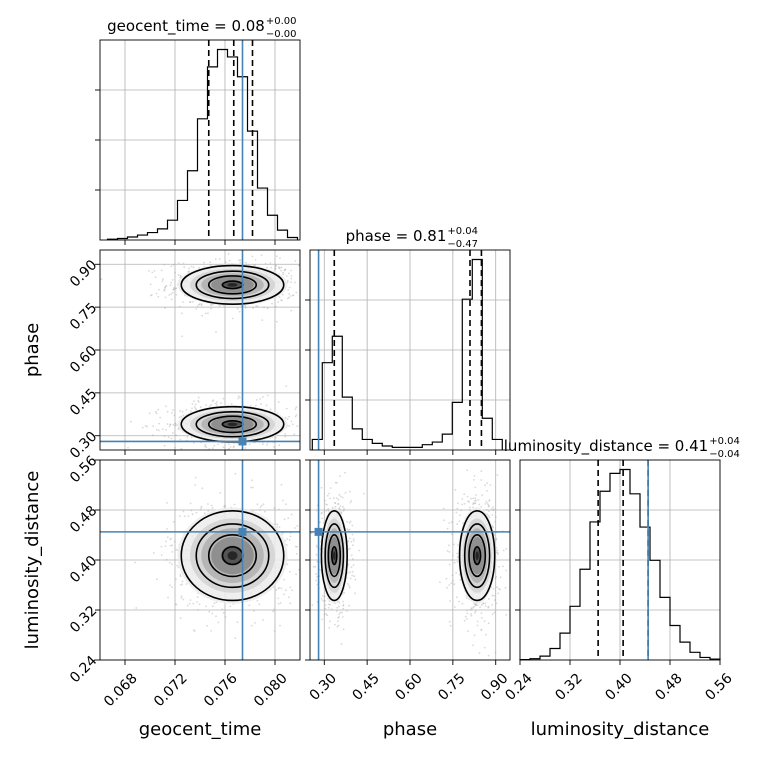 This screenshot has height=765, width=760. Describe the element at coordinates (408, 686) in the screenshot. I see `x-tick-label: 0.60` at that location.